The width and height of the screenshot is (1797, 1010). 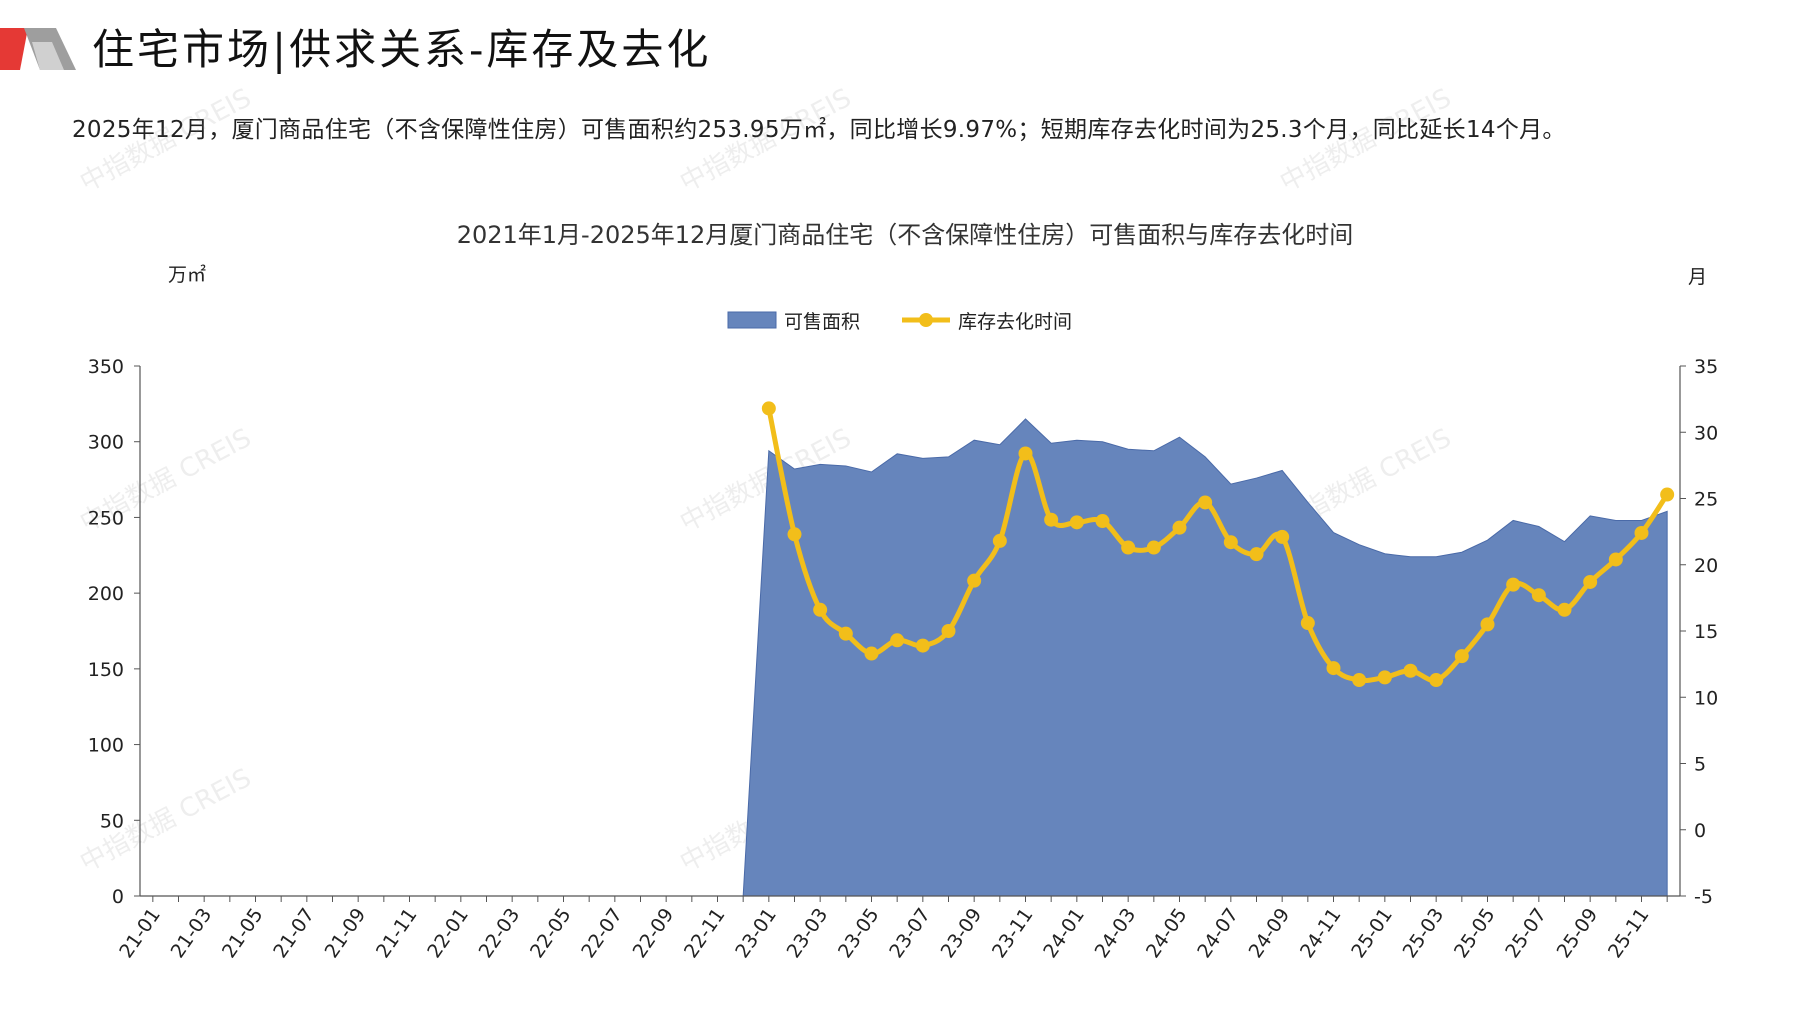 I want to click on left-axis-tick-label: 350, so click(x=106, y=367).